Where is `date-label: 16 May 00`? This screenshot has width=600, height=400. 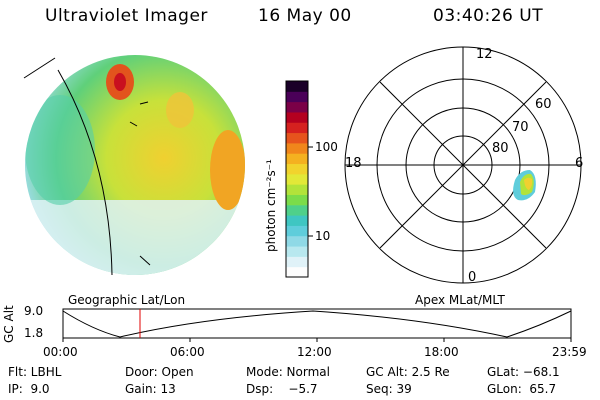
date-label: 16 May 00 is located at coordinates (305, 16).